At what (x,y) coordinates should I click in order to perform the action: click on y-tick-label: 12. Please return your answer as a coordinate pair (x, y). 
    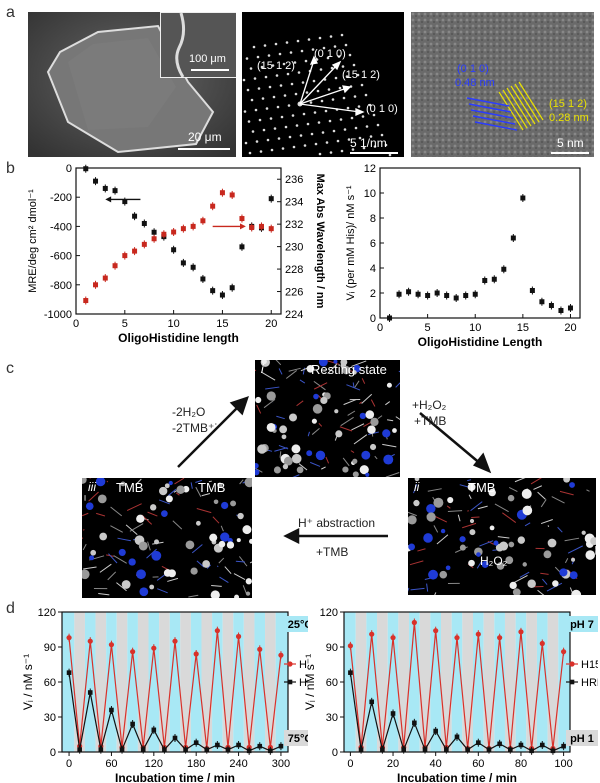
    Looking at the image, I should click on (370, 169).